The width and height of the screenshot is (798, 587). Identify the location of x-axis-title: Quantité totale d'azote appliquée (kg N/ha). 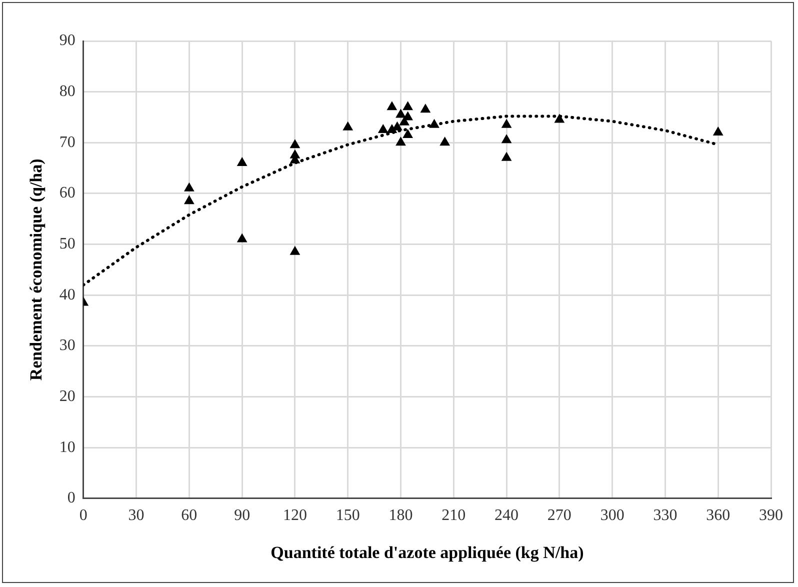
(427, 552).